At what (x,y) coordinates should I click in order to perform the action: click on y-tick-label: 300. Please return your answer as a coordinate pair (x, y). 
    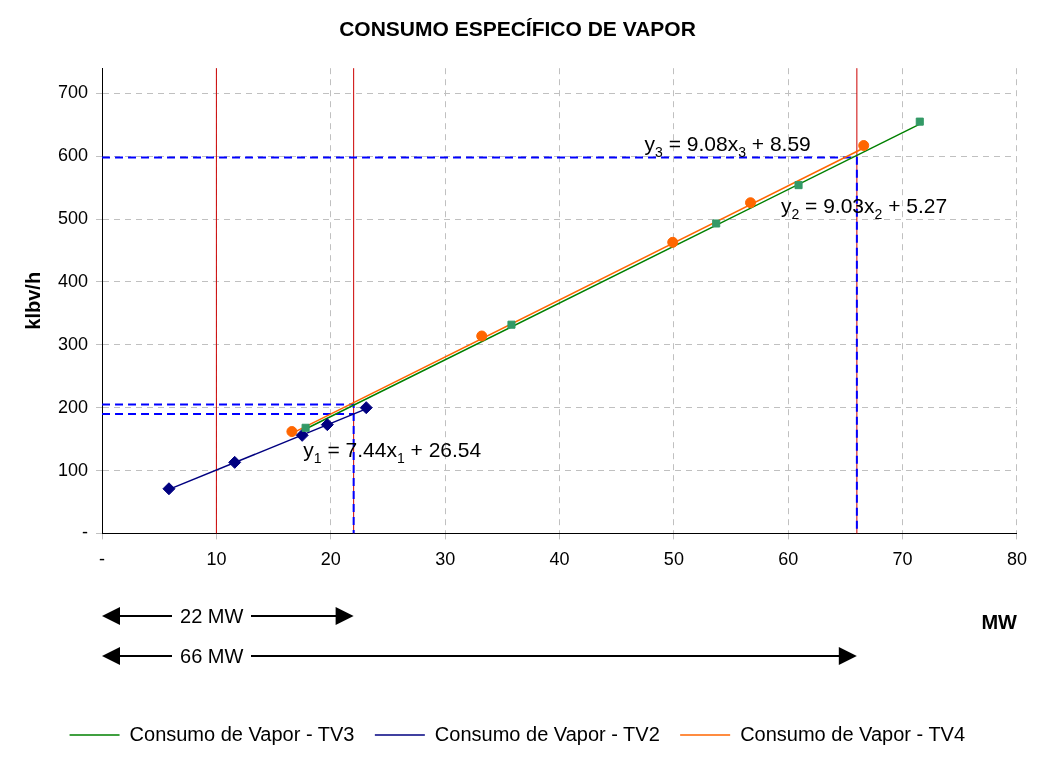
    Looking at the image, I should click on (73, 343).